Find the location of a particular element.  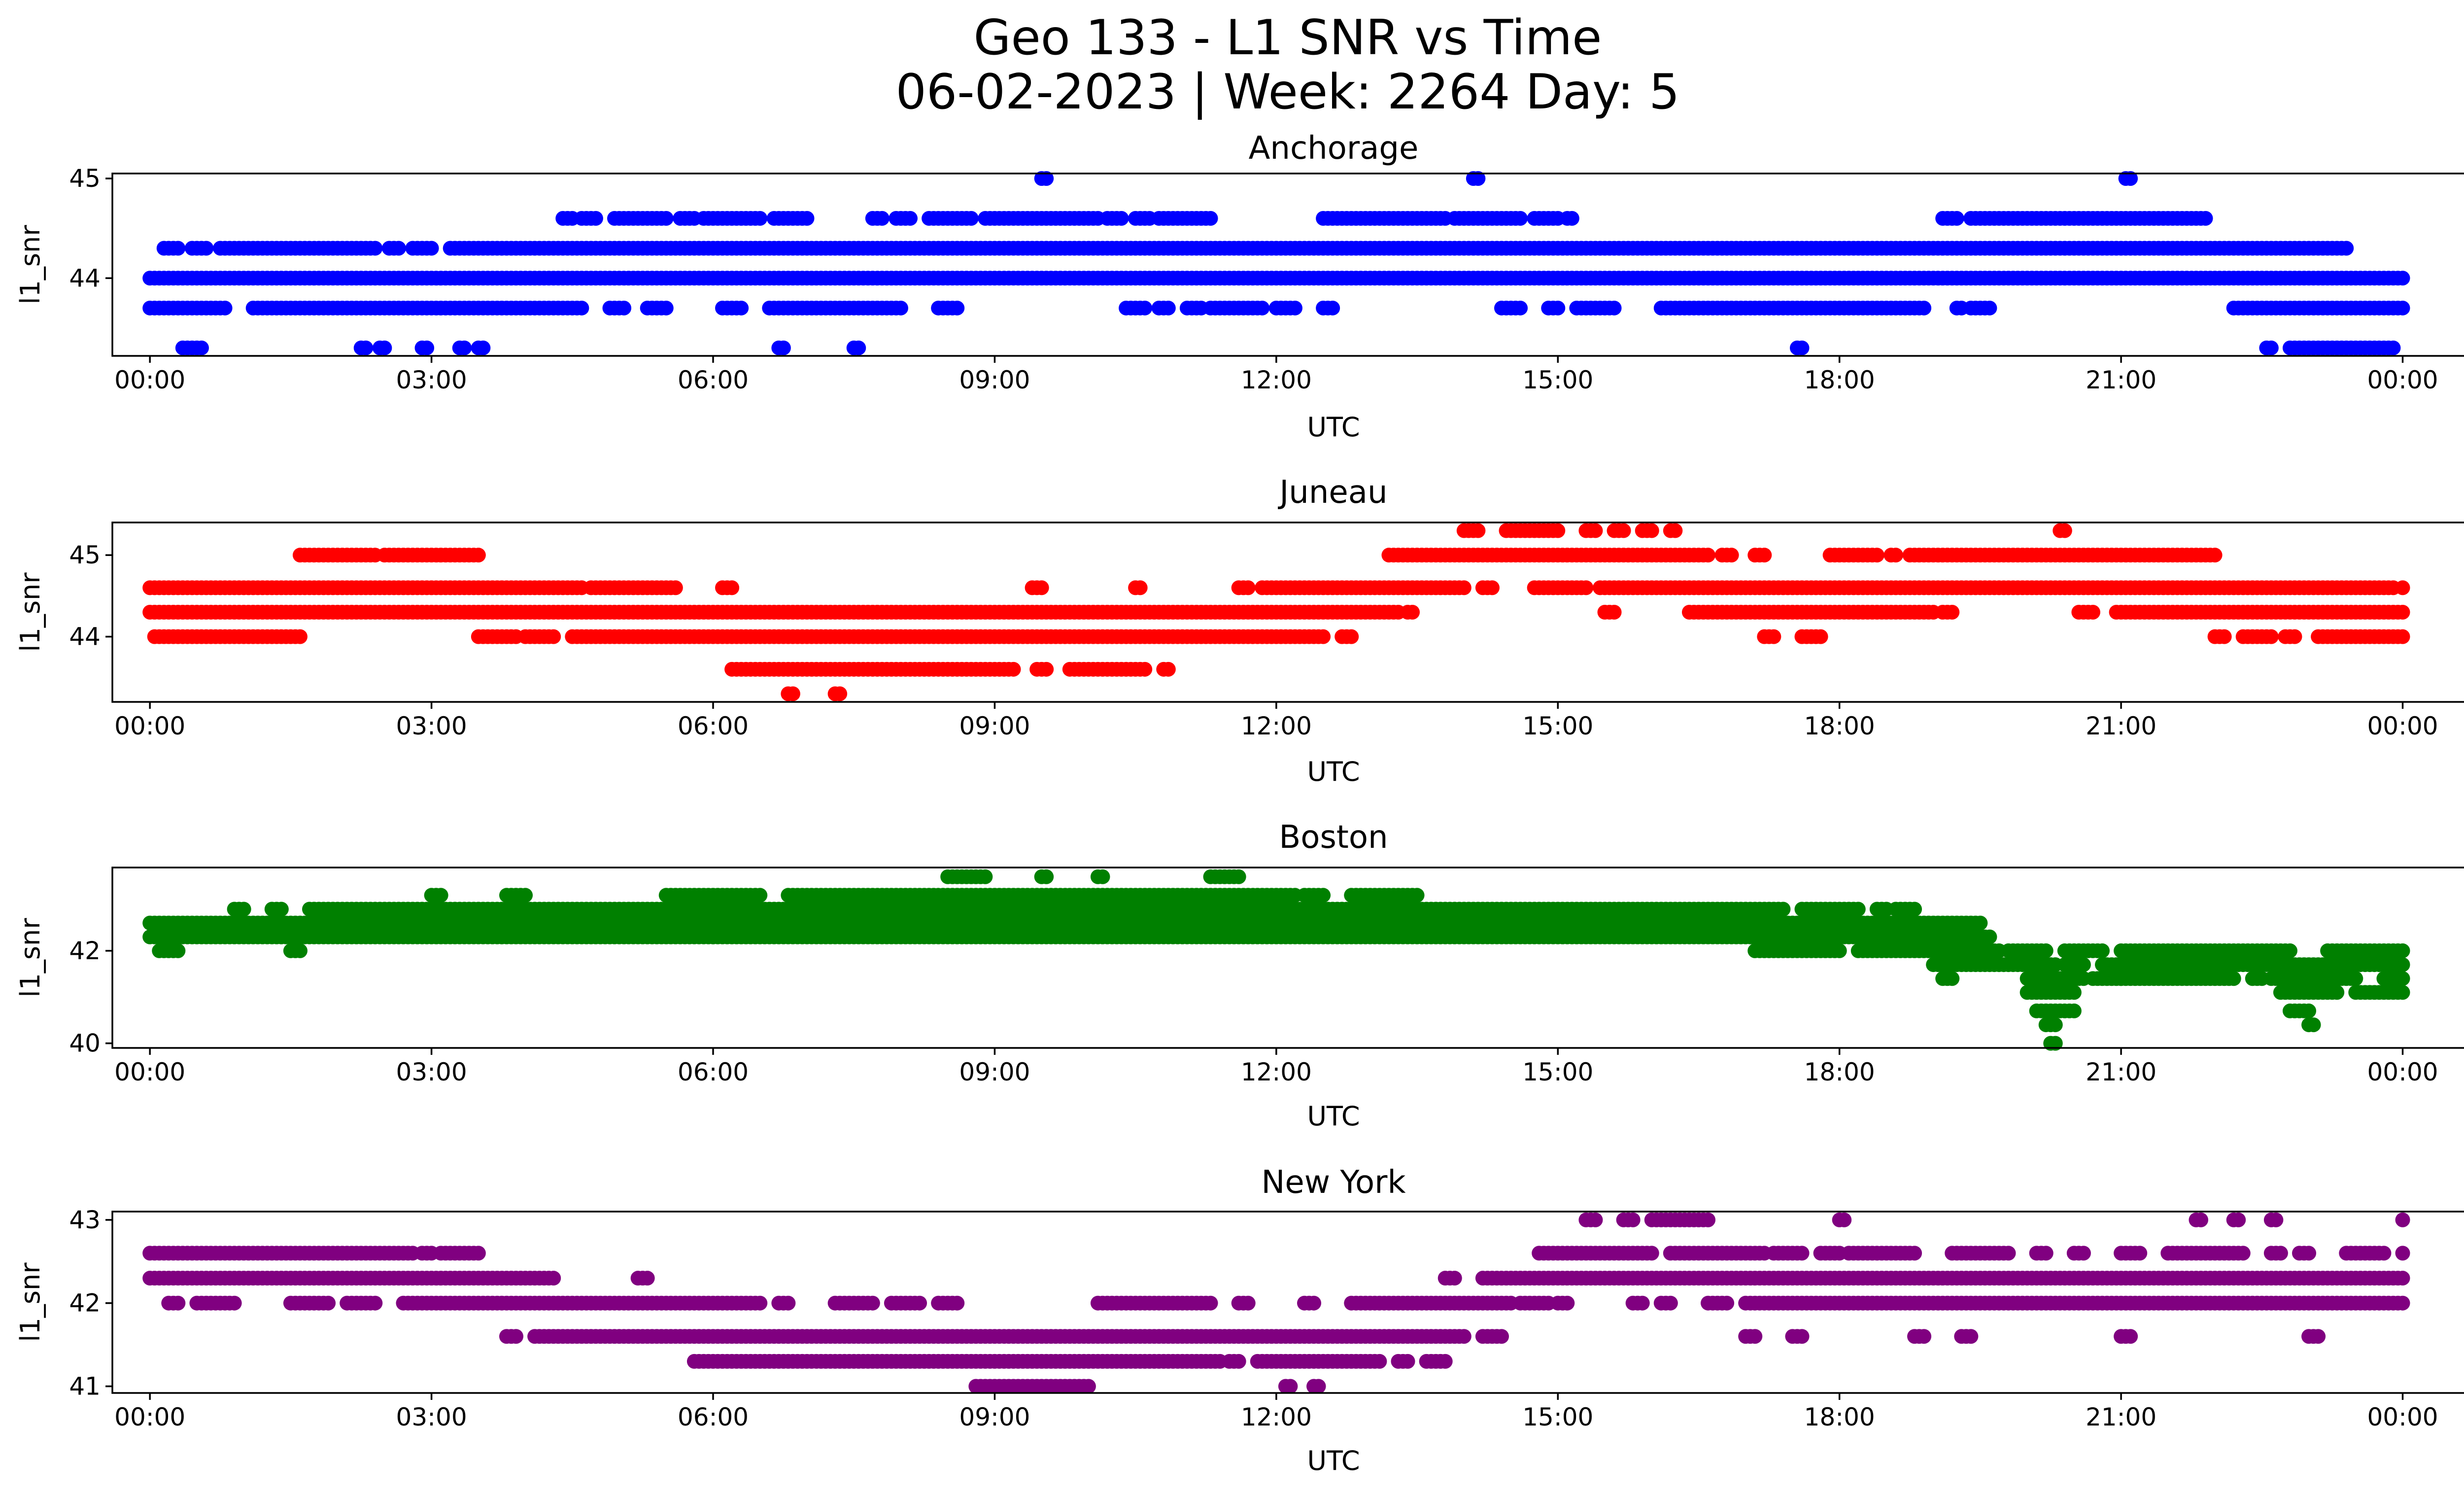

y-tick-label: 44 is located at coordinates (85, 278).